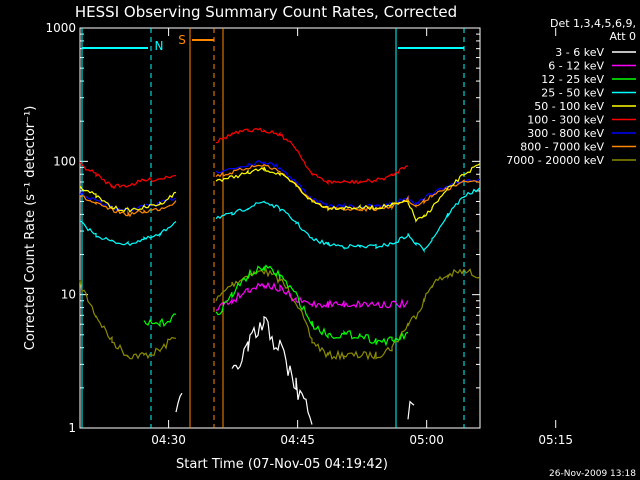  What do you see at coordinates (168, 440) in the screenshot?
I see `x-tick-label: 04:30` at bounding box center [168, 440].